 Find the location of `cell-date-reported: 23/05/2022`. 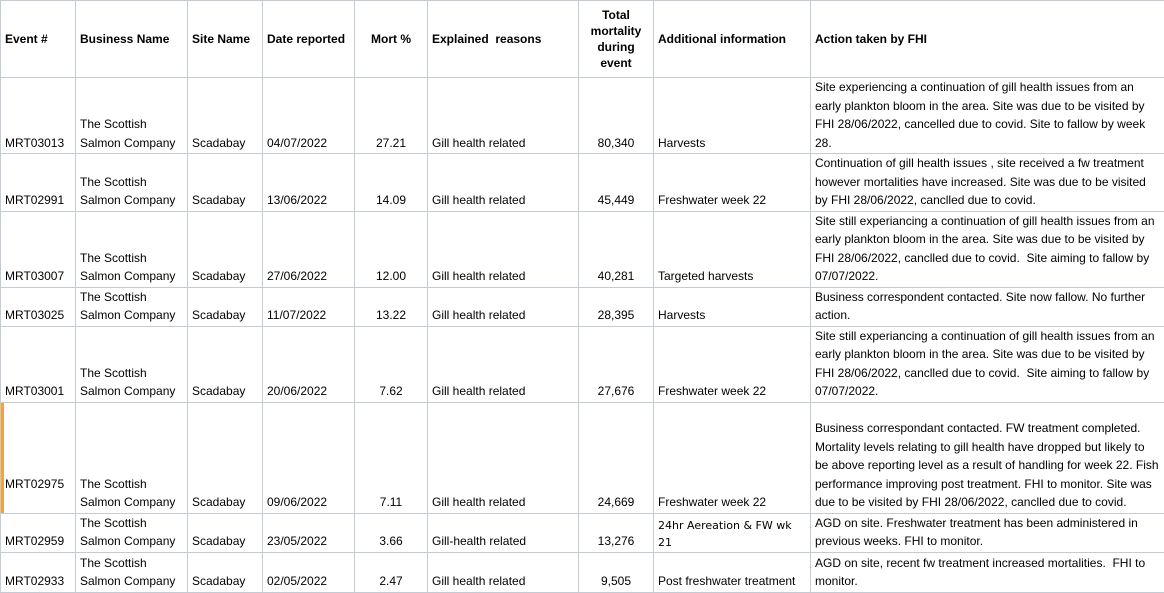

cell-date-reported: 23/05/2022 is located at coordinates (309, 532).